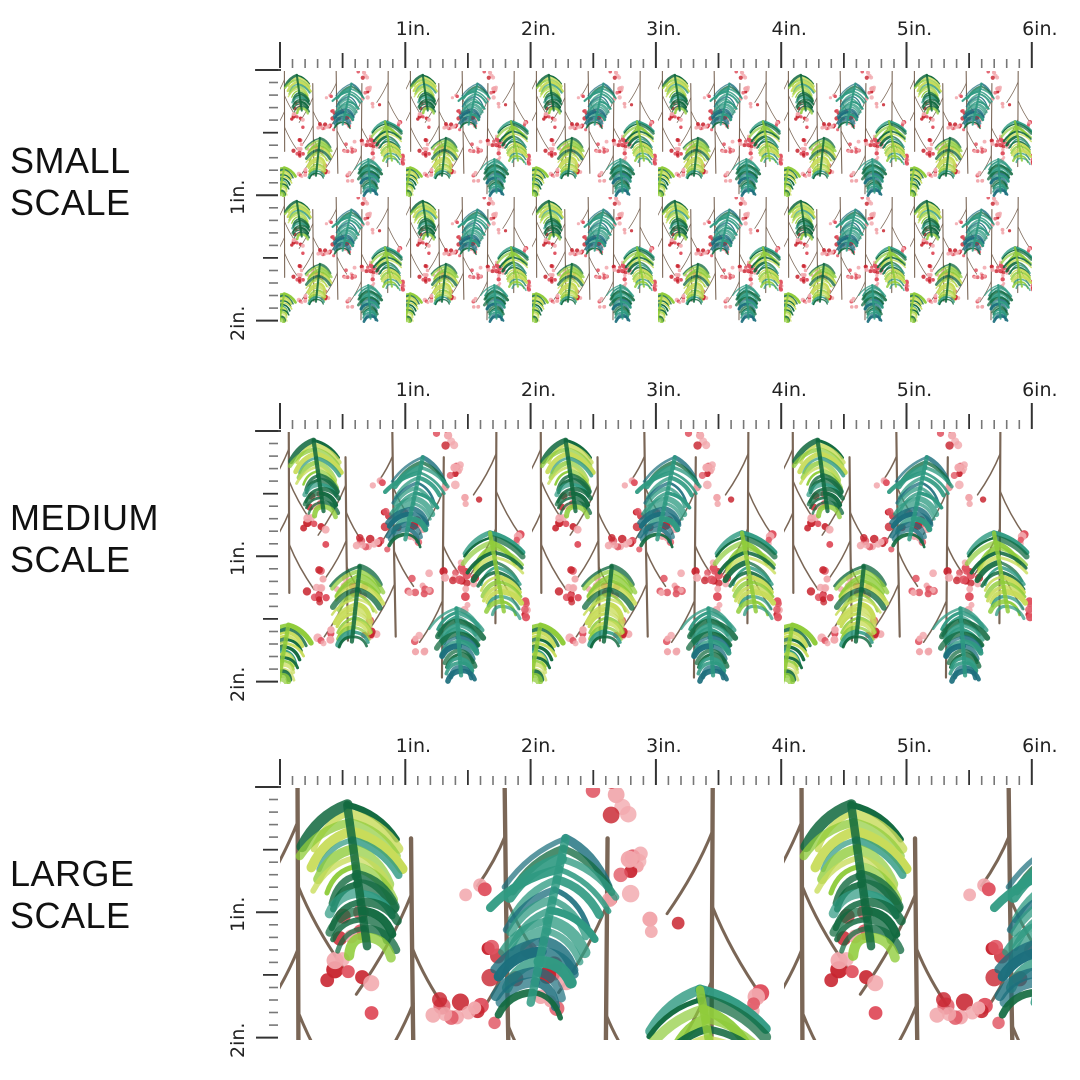 Image resolution: width=1080 pixels, height=1080 pixels. I want to click on scale-label-large: LARGE SCALE, so click(72, 895).